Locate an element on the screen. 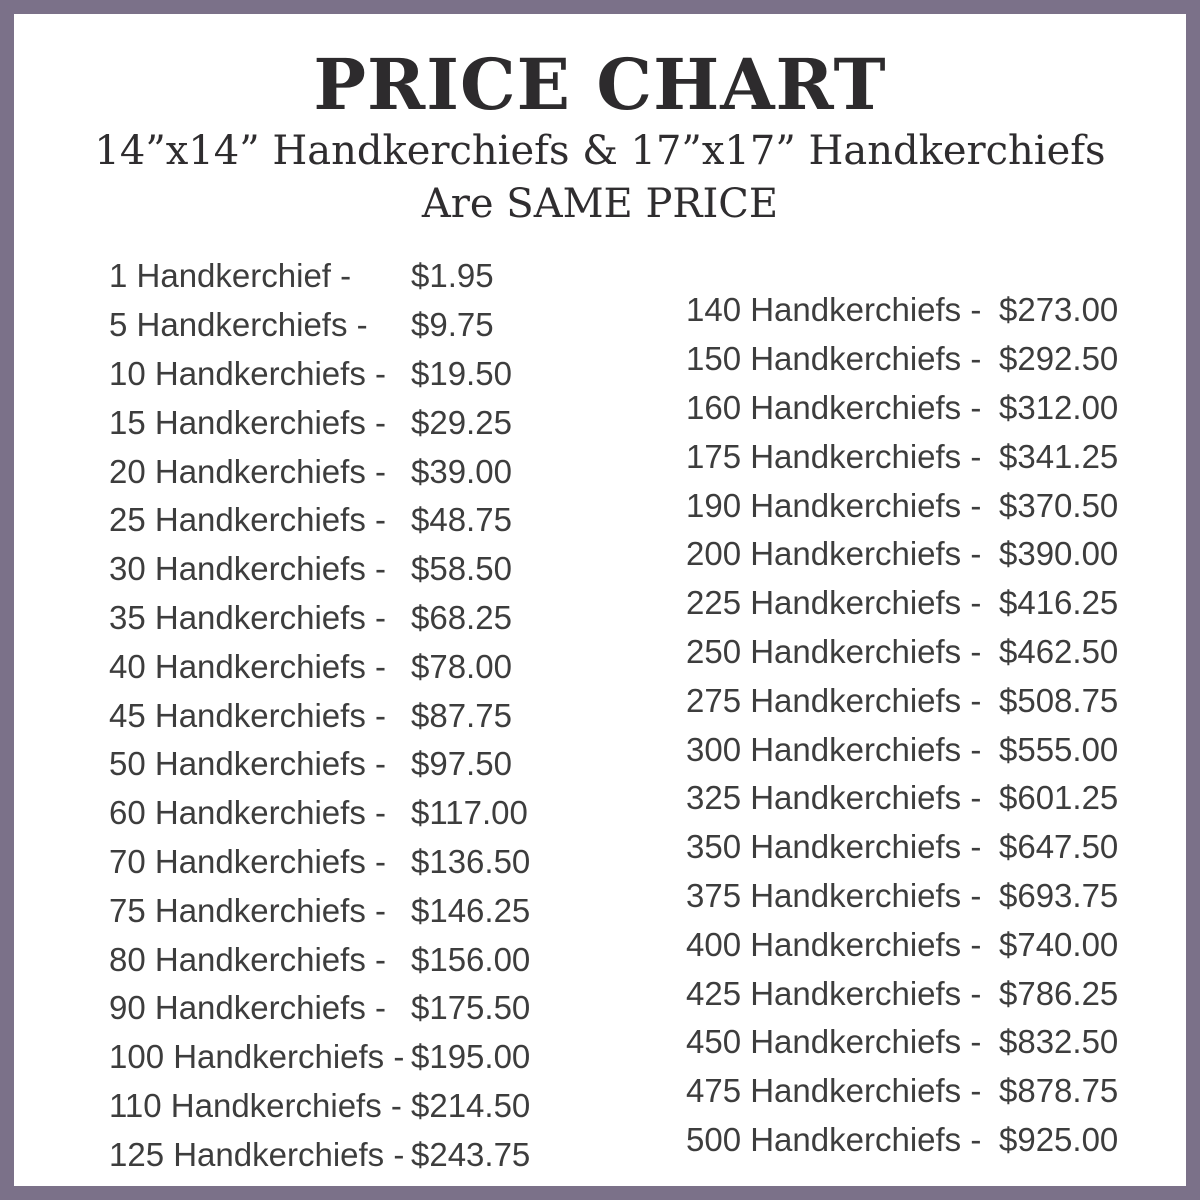 Image resolution: width=1200 pixels, height=1200 pixels. price-row: 150 Handkerchiefs - $292.50 is located at coordinates (902, 359).